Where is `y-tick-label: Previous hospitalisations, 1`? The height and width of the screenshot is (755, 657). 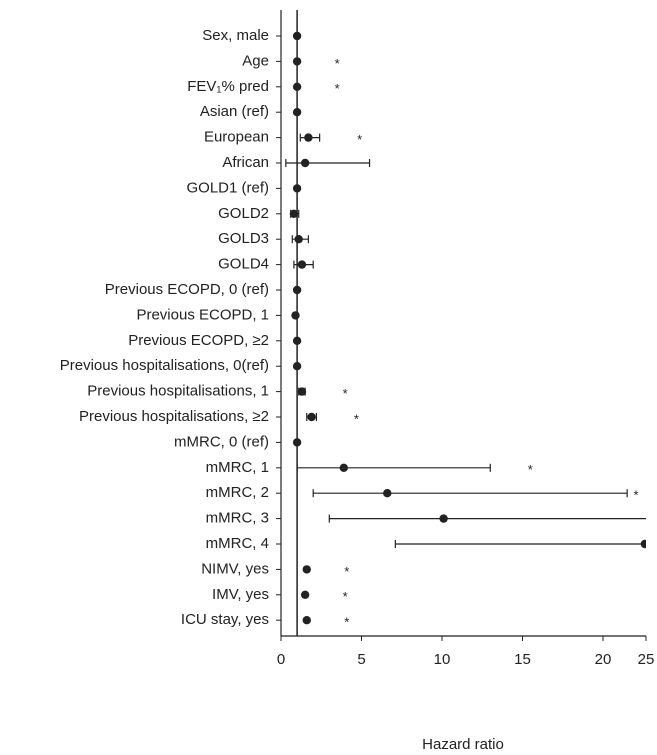 y-tick-label: Previous hospitalisations, 1 is located at coordinates (178, 391).